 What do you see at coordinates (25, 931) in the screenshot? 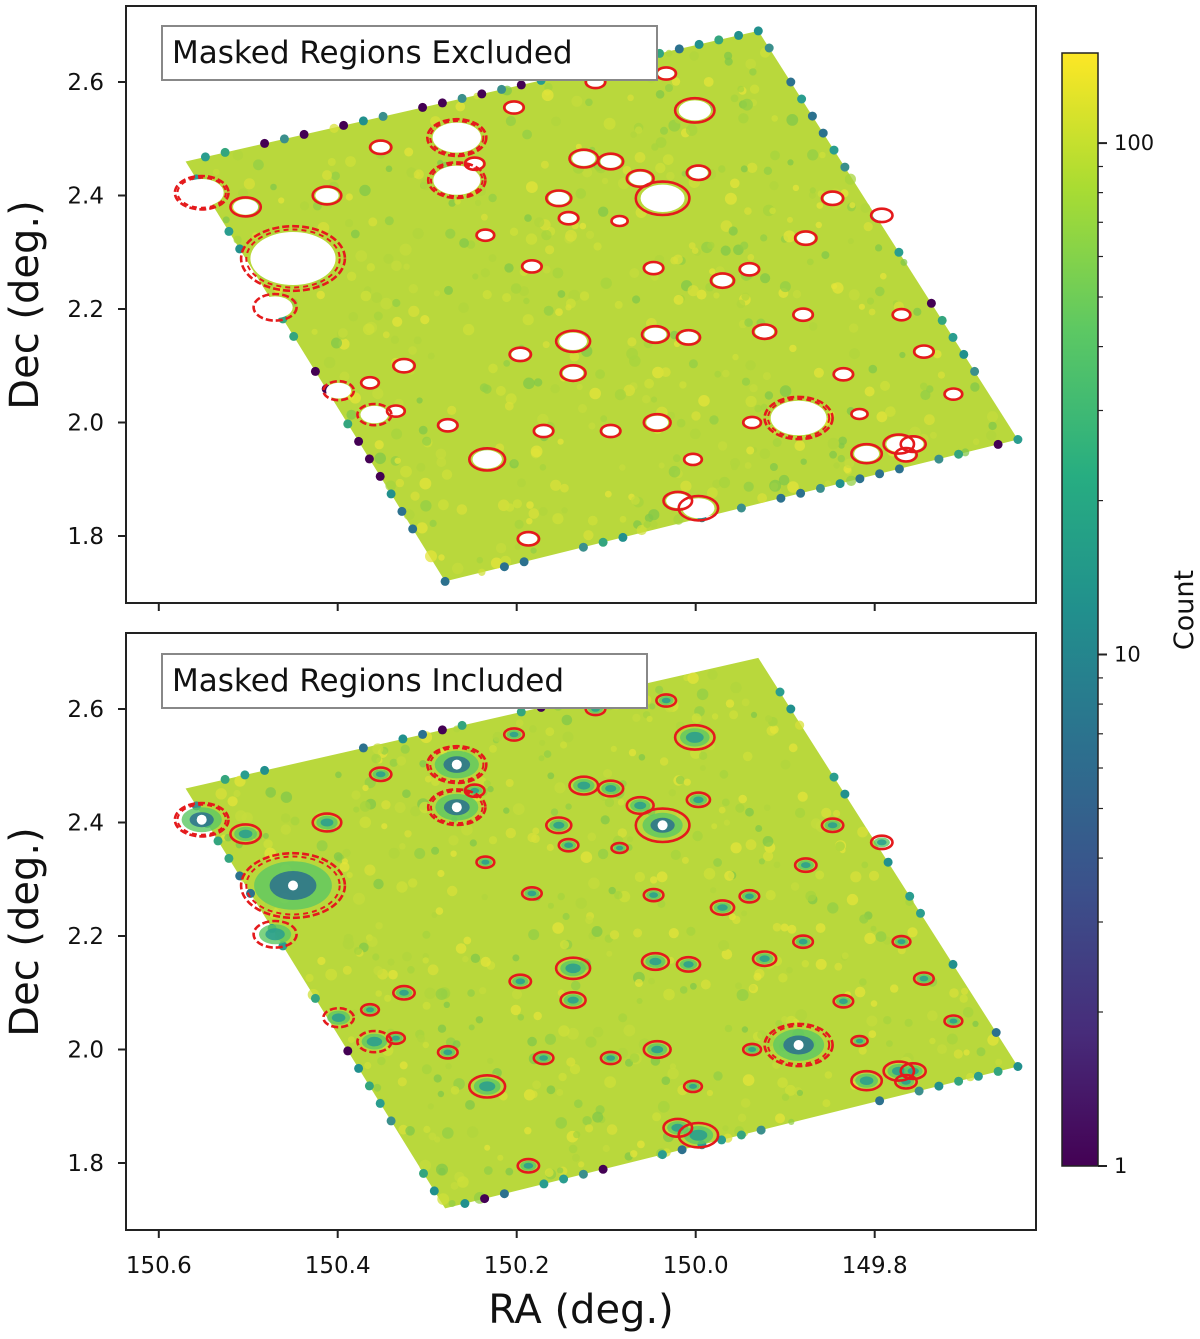
I see `y-axis-label: Dec (deg.)` at bounding box center [25, 931].